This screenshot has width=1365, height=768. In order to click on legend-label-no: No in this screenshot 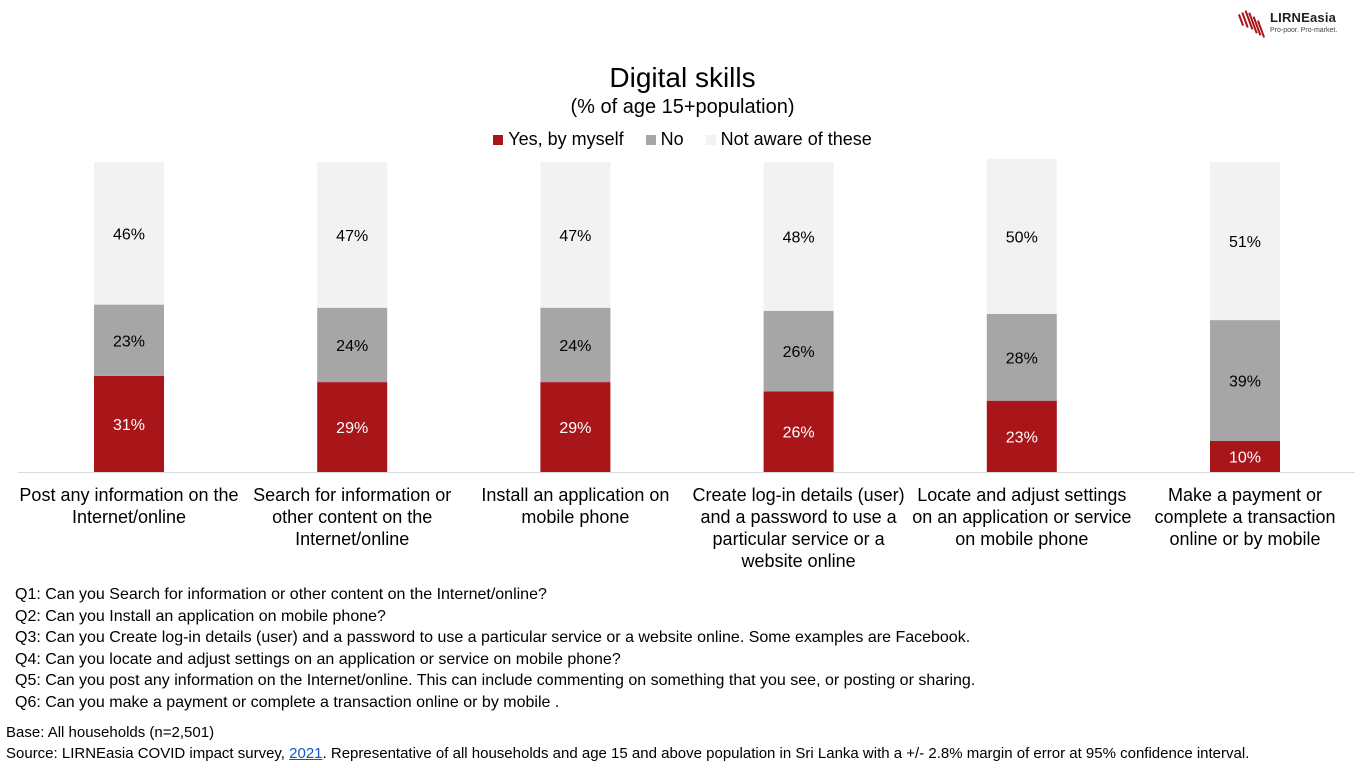, I will do `click(672, 139)`.